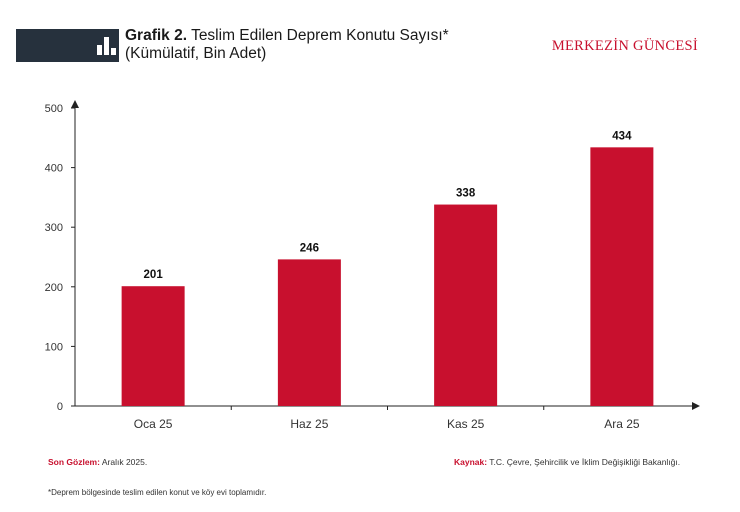 This screenshot has height=512, width=740. Describe the element at coordinates (60, 407) in the screenshot. I see `y-tick-label: 0` at that location.